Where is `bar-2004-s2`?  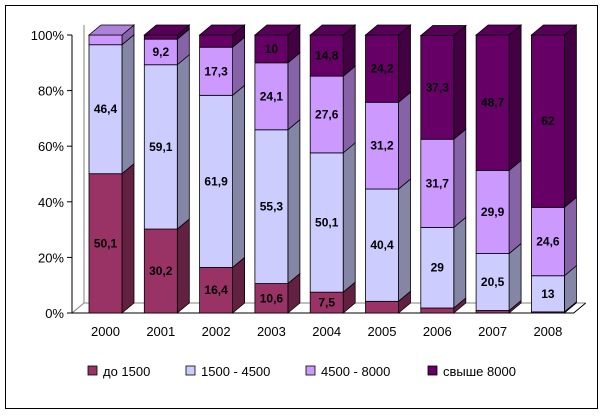
bar-2004-s2 is located at coordinates (326, 114).